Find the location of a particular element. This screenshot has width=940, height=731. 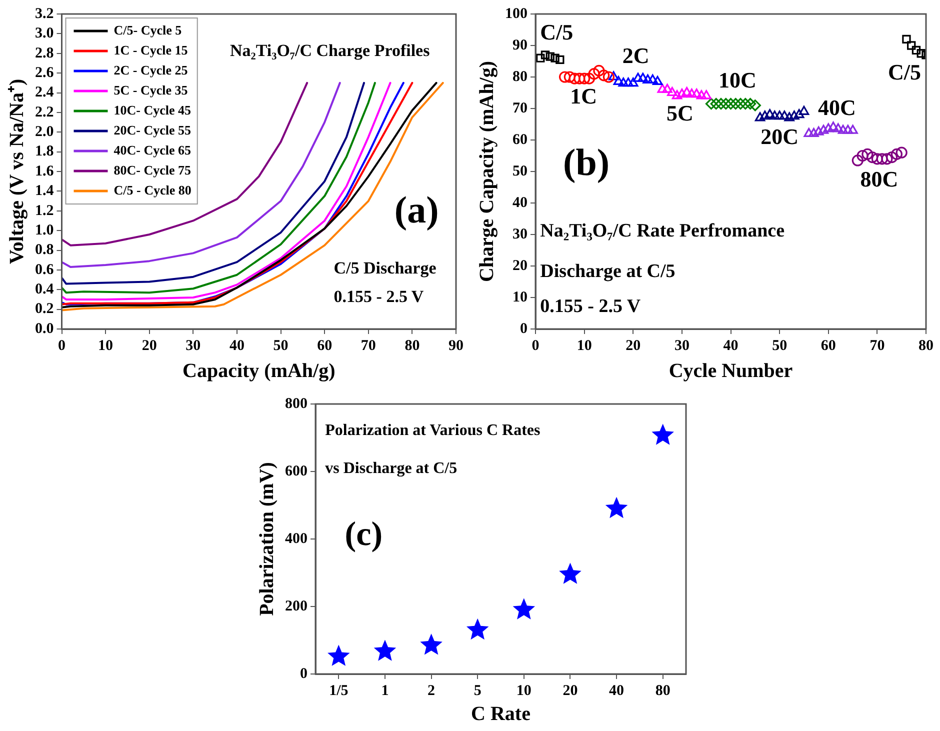

x-tick-label: 5 is located at coordinates (478, 690).